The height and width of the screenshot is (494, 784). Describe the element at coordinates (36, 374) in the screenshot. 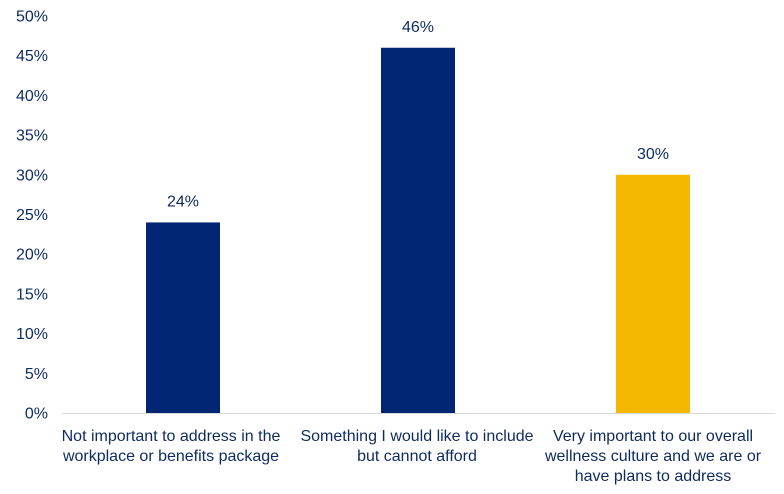

I see `y-tick-label: 5%` at that location.